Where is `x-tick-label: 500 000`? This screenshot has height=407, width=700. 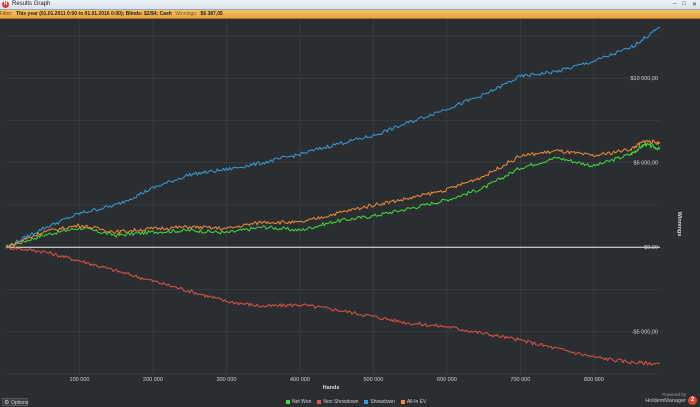 x-tick-label: 500 000 is located at coordinates (373, 380).